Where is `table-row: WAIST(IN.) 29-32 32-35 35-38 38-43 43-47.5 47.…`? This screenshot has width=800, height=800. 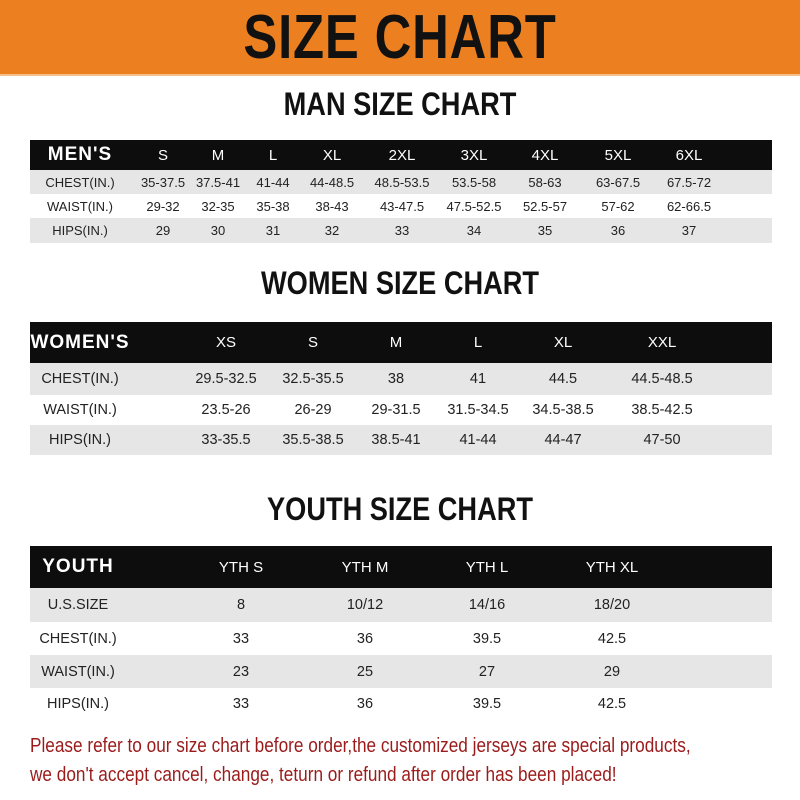 table-row: WAIST(IN.) 29-32 32-35 35-38 38-43 43-47.5 47.… is located at coordinates (401, 206).